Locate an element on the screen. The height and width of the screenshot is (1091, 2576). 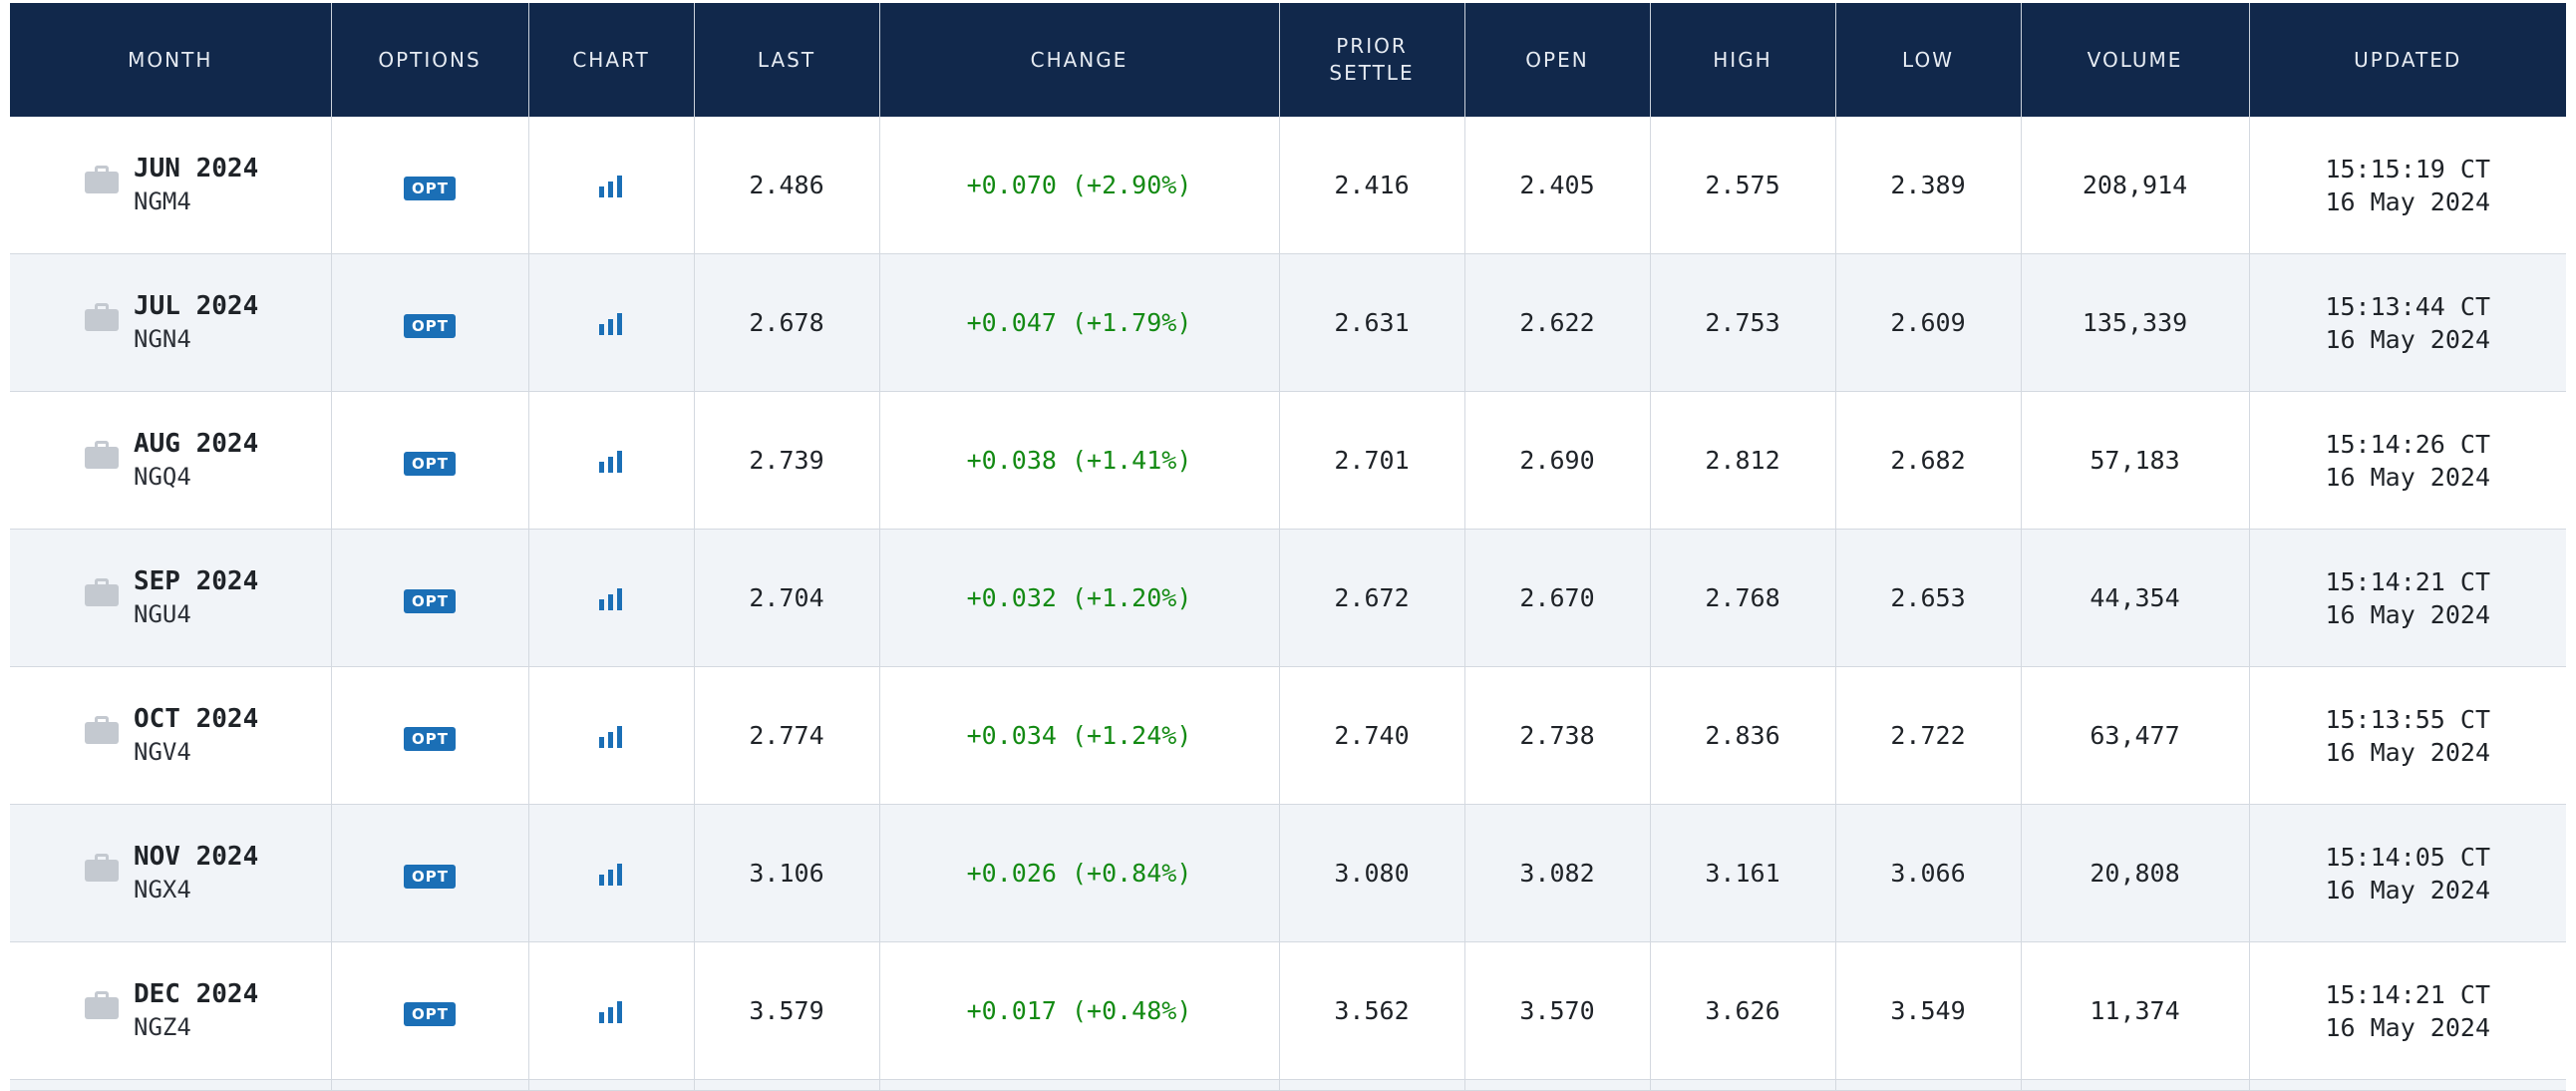
header-prior-settle-line2: SETTLE is located at coordinates (1372, 73).